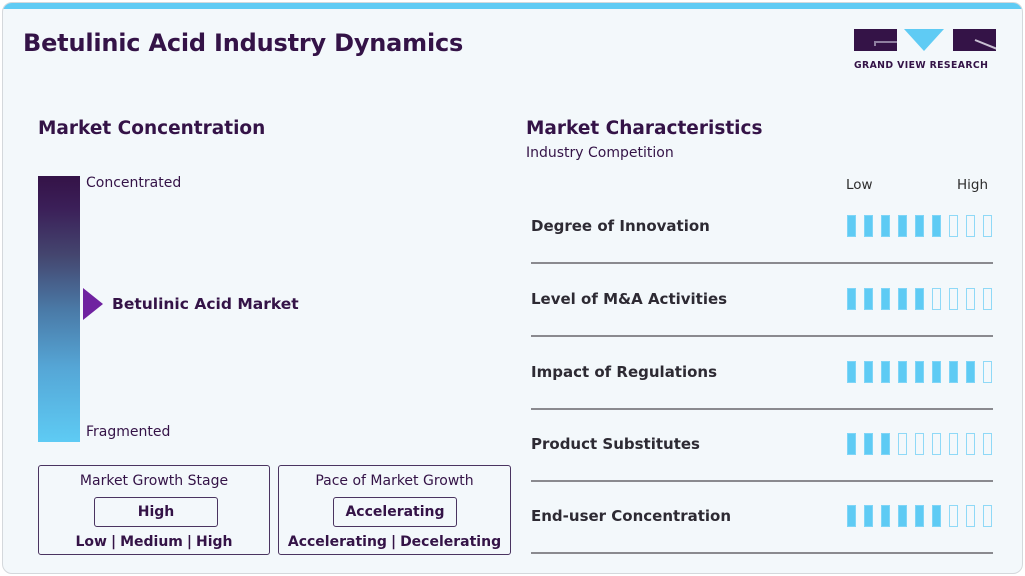 The image size is (1025, 576). Describe the element at coordinates (154, 481) in the screenshot. I see `growth-stage-title: Market Growth Stage` at that location.